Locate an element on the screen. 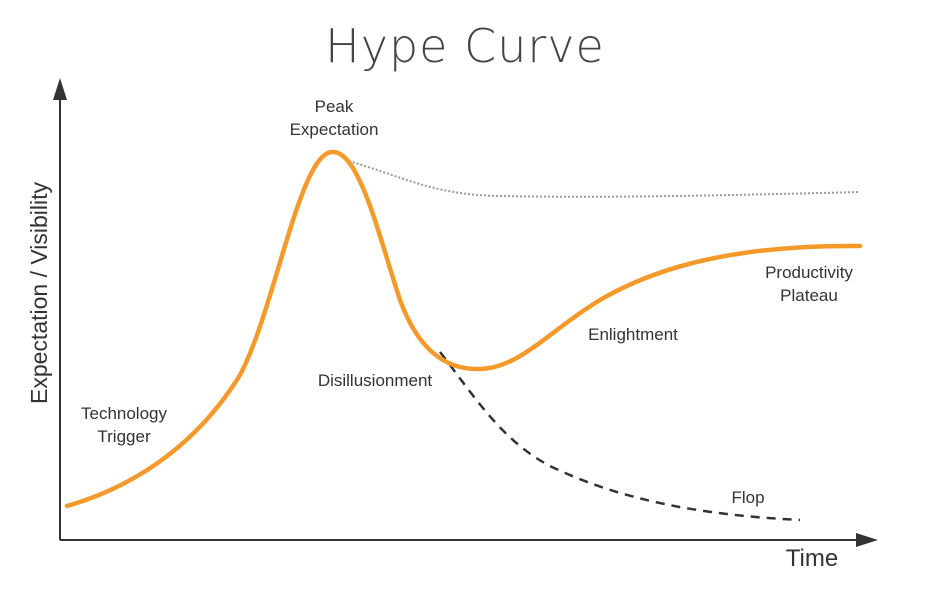  y-axis-arrow is located at coordinates (60, 89).